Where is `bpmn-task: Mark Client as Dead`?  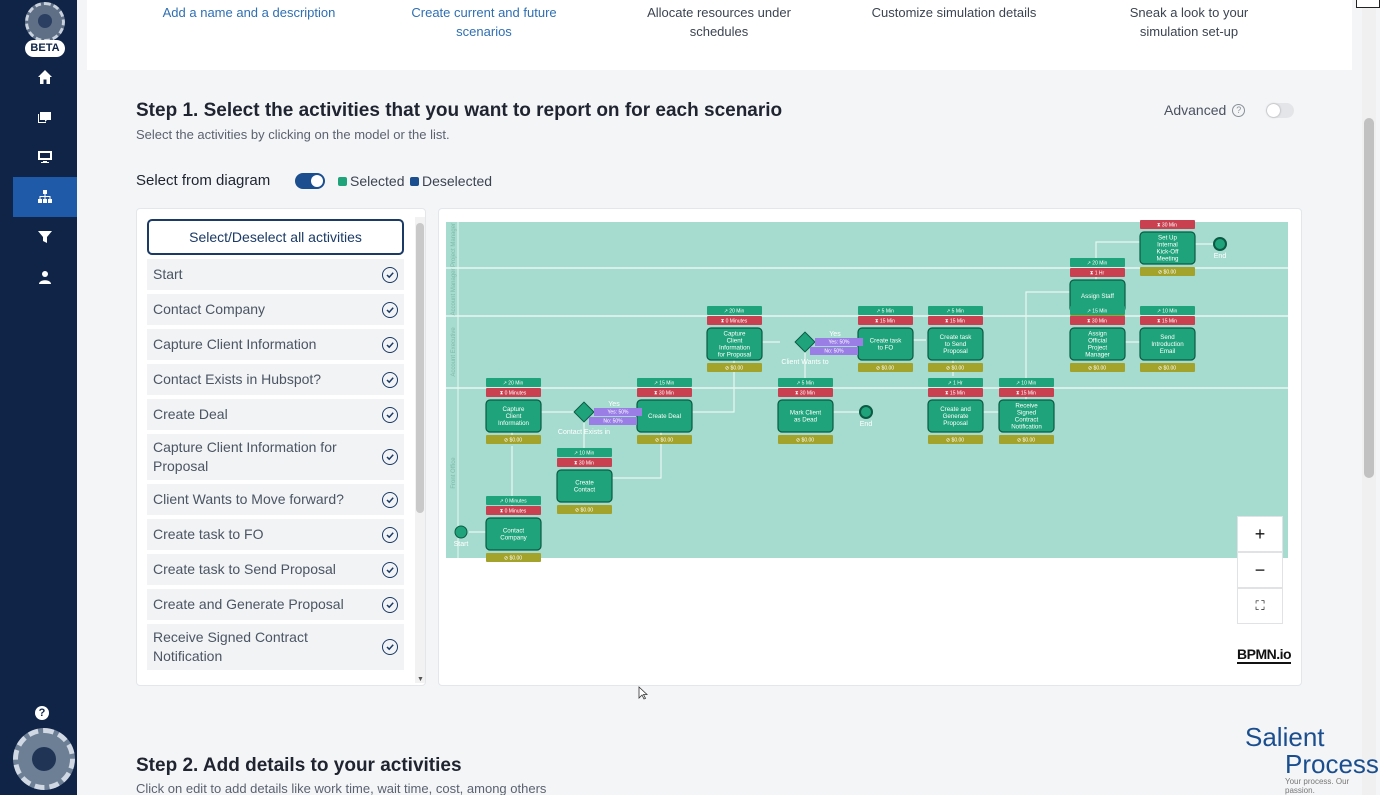
bpmn-task: Mark Client as Dead is located at coordinates (805, 411).